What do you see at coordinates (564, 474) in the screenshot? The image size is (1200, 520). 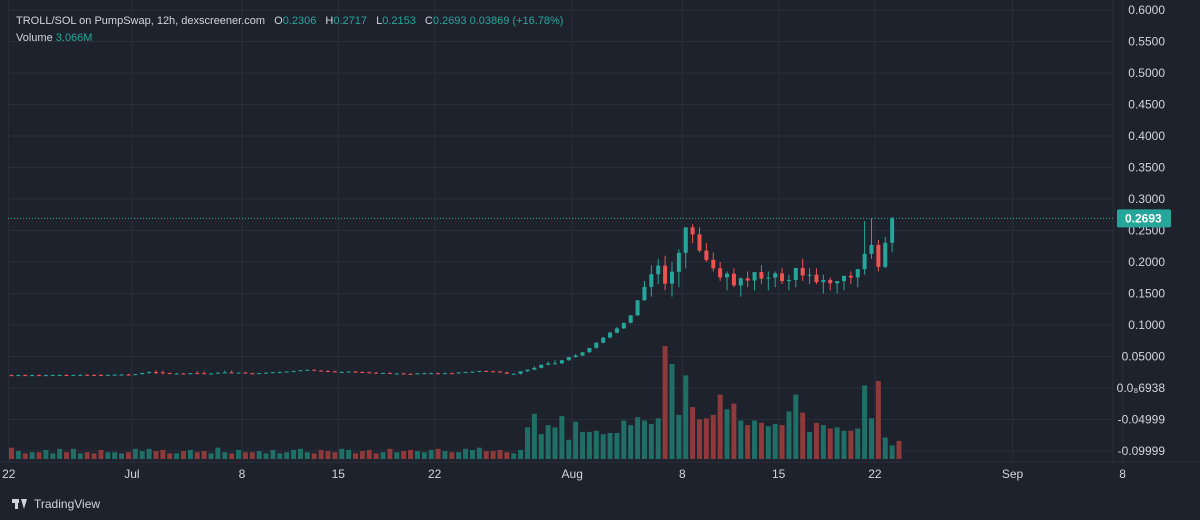 I see `time-axis: 22 Jul 8 15 22 Aug 8 15 22 Sep 8` at bounding box center [564, 474].